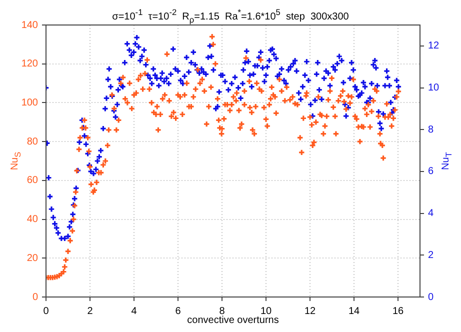  What do you see at coordinates (431, 255) in the screenshot?
I see `y2-tick-label: 2` at bounding box center [431, 255].